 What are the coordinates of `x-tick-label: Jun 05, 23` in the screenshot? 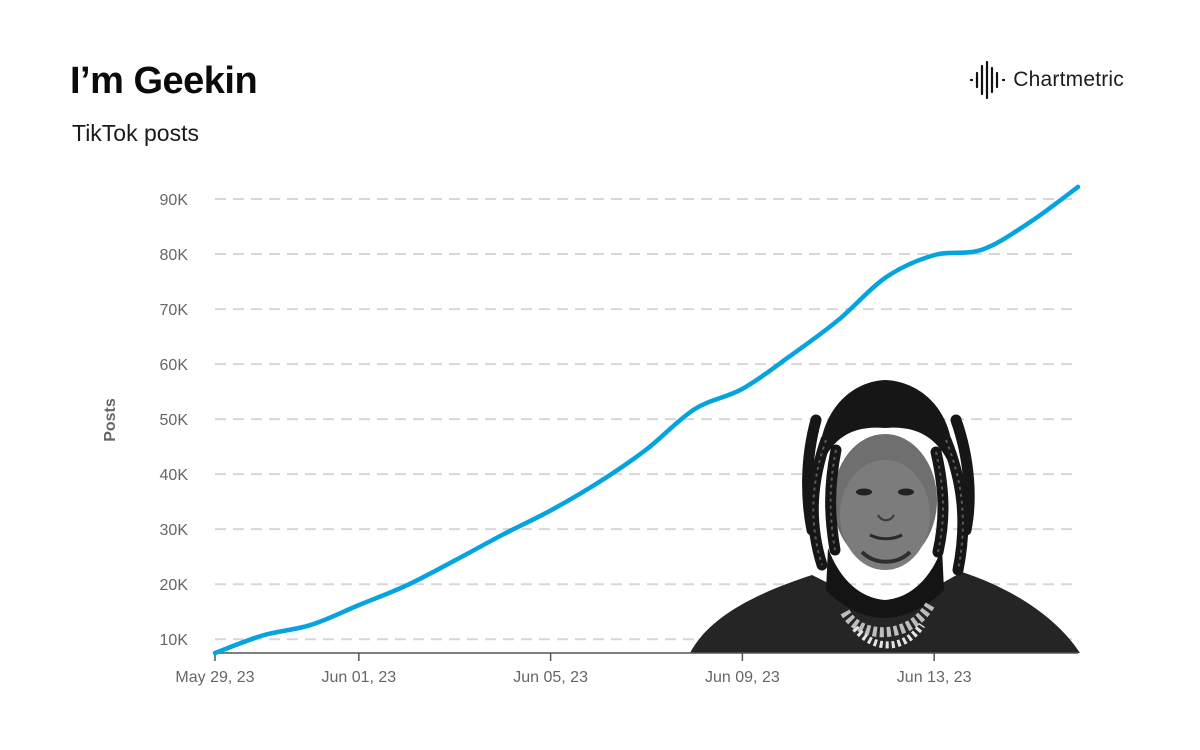 It's located at (550, 677).